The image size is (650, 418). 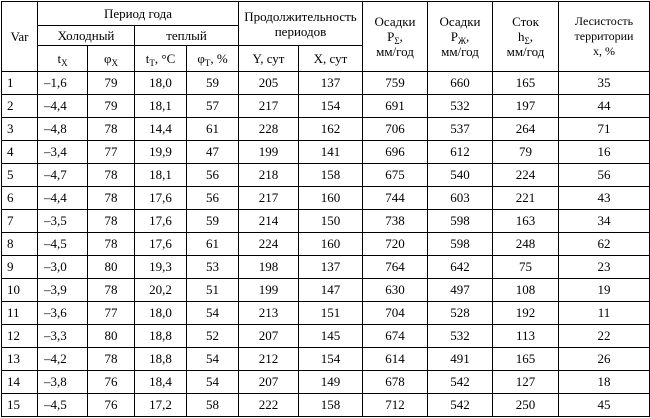 What do you see at coordinates (330, 313) in the screenshot?
I see `table-cell: 151` at bounding box center [330, 313].